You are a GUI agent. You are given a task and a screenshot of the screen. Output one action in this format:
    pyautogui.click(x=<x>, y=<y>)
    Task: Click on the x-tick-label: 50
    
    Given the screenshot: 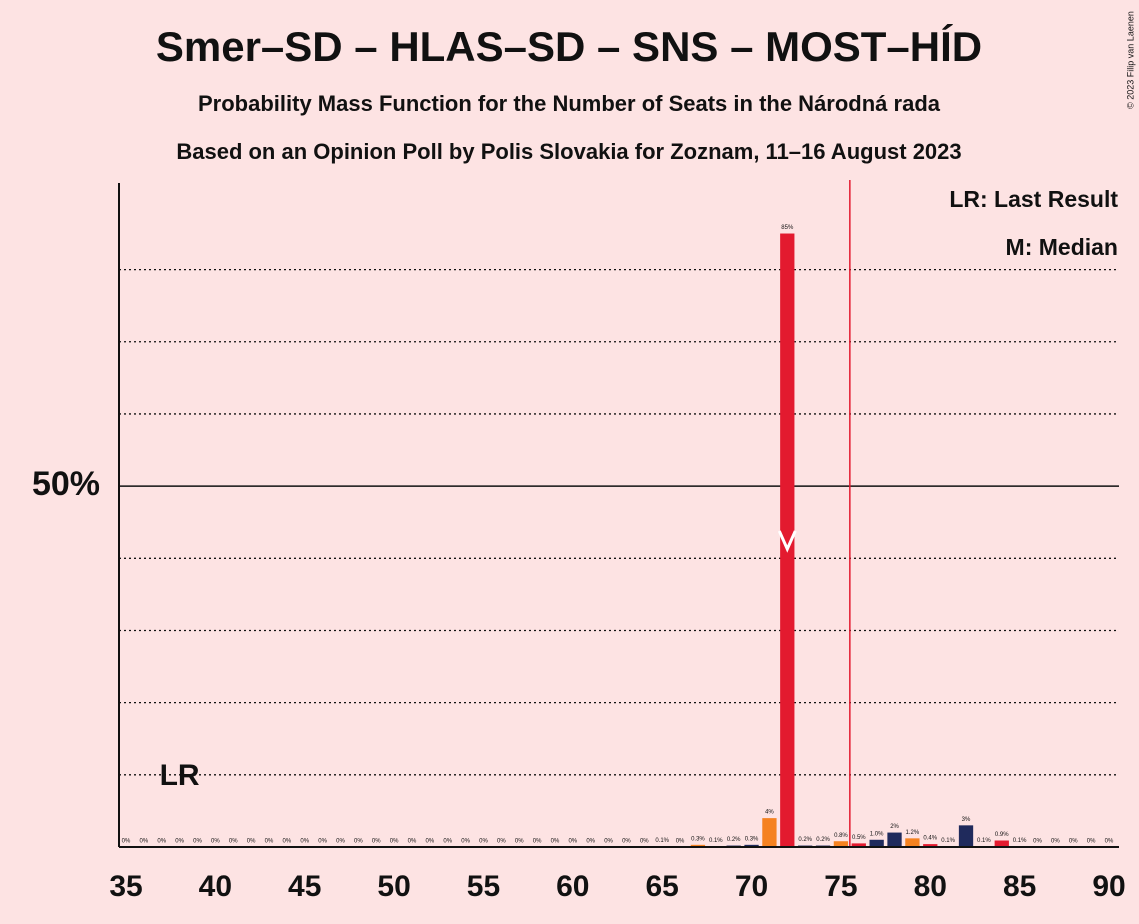 What is the action you would take?
    pyautogui.click(x=393, y=886)
    